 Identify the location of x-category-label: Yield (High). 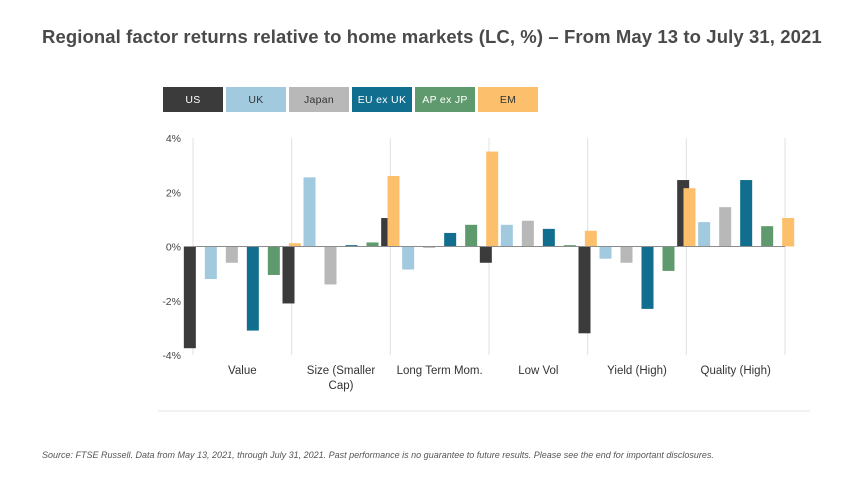
(637, 371).